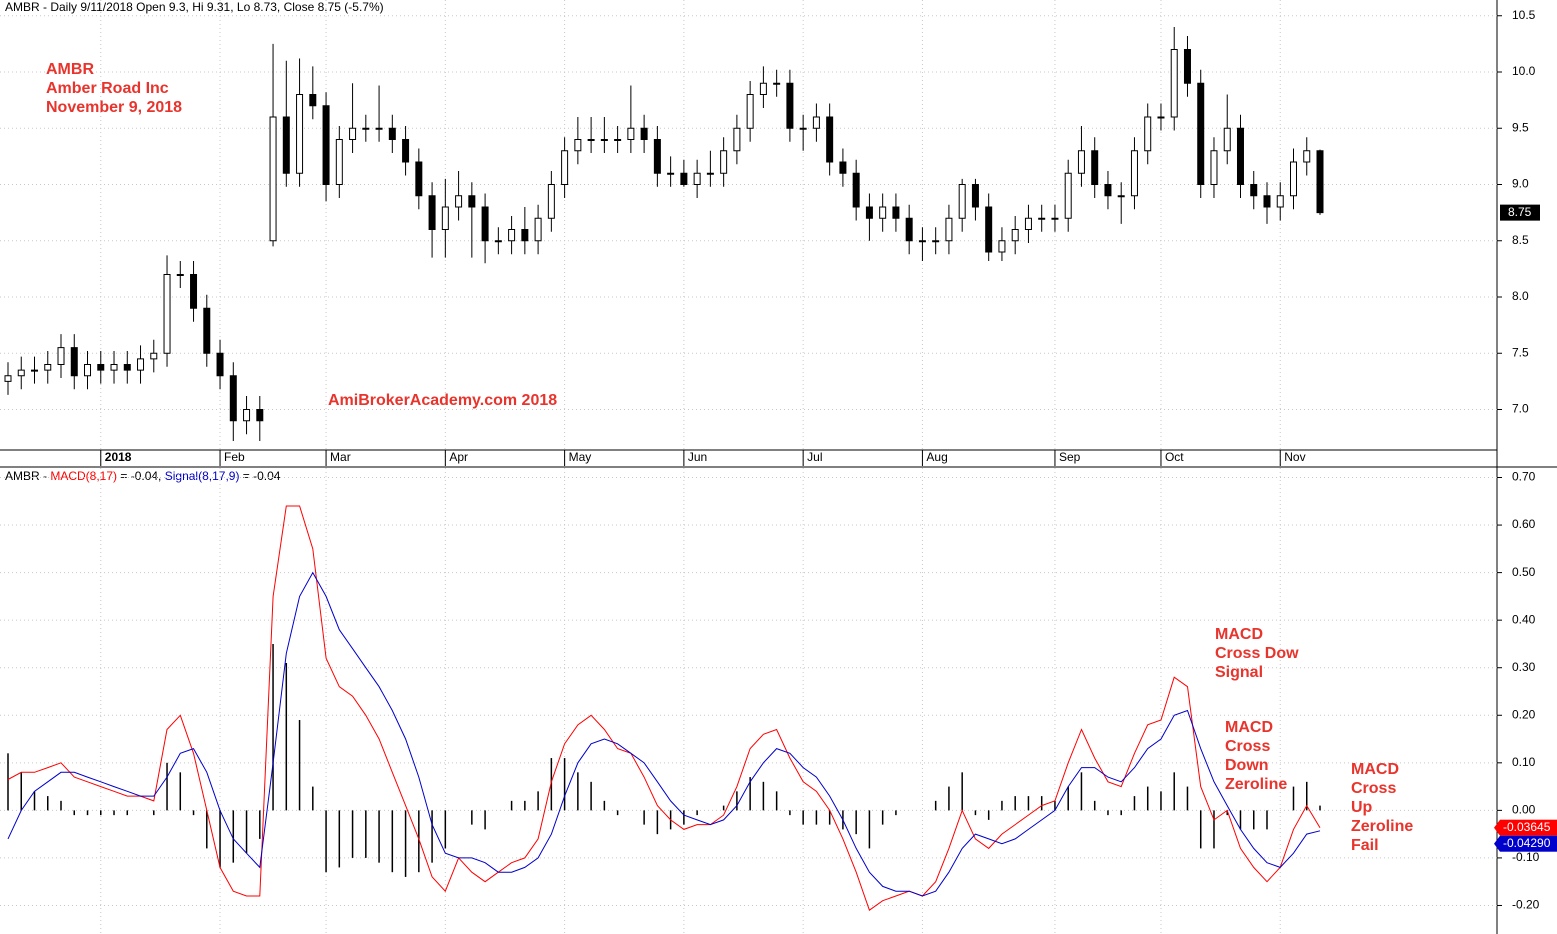 This screenshot has width=1557, height=934. What do you see at coordinates (70, 69) in the screenshot?
I see `annotation: AMBR` at bounding box center [70, 69].